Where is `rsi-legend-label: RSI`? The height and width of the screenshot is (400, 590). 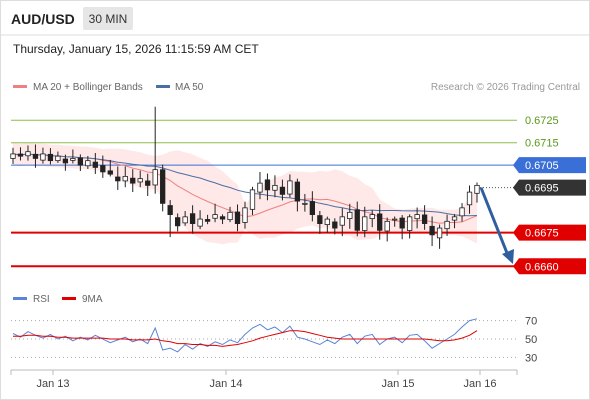 rsi-legend-label: RSI is located at coordinates (41, 299).